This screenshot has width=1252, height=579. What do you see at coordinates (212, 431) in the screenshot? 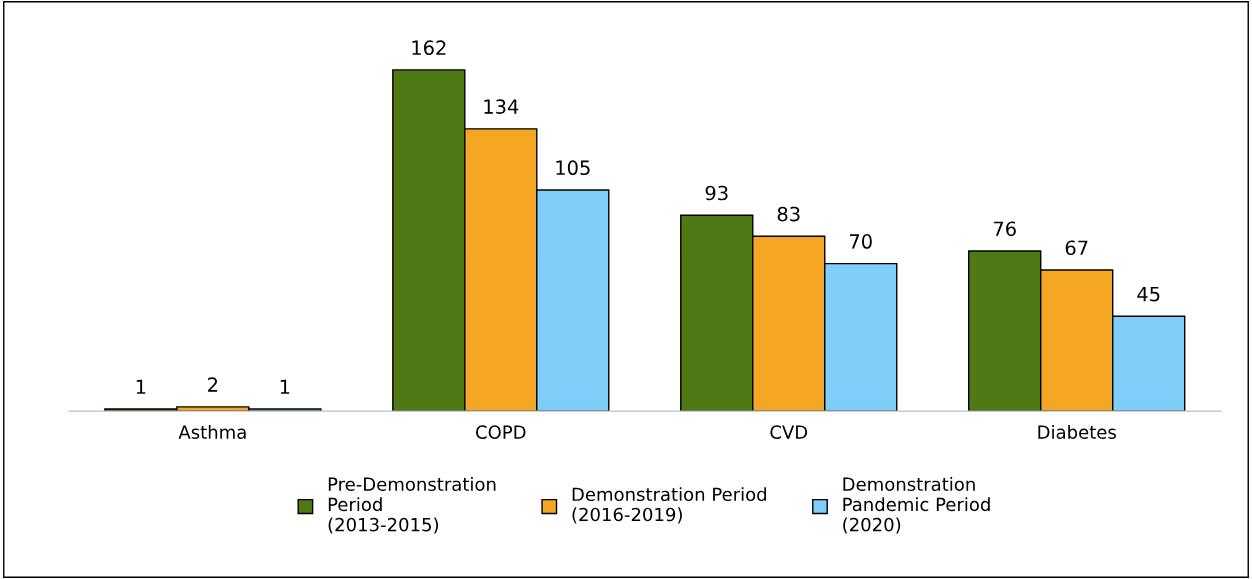
I see `x-tick-label: Asthma` at bounding box center [212, 431].